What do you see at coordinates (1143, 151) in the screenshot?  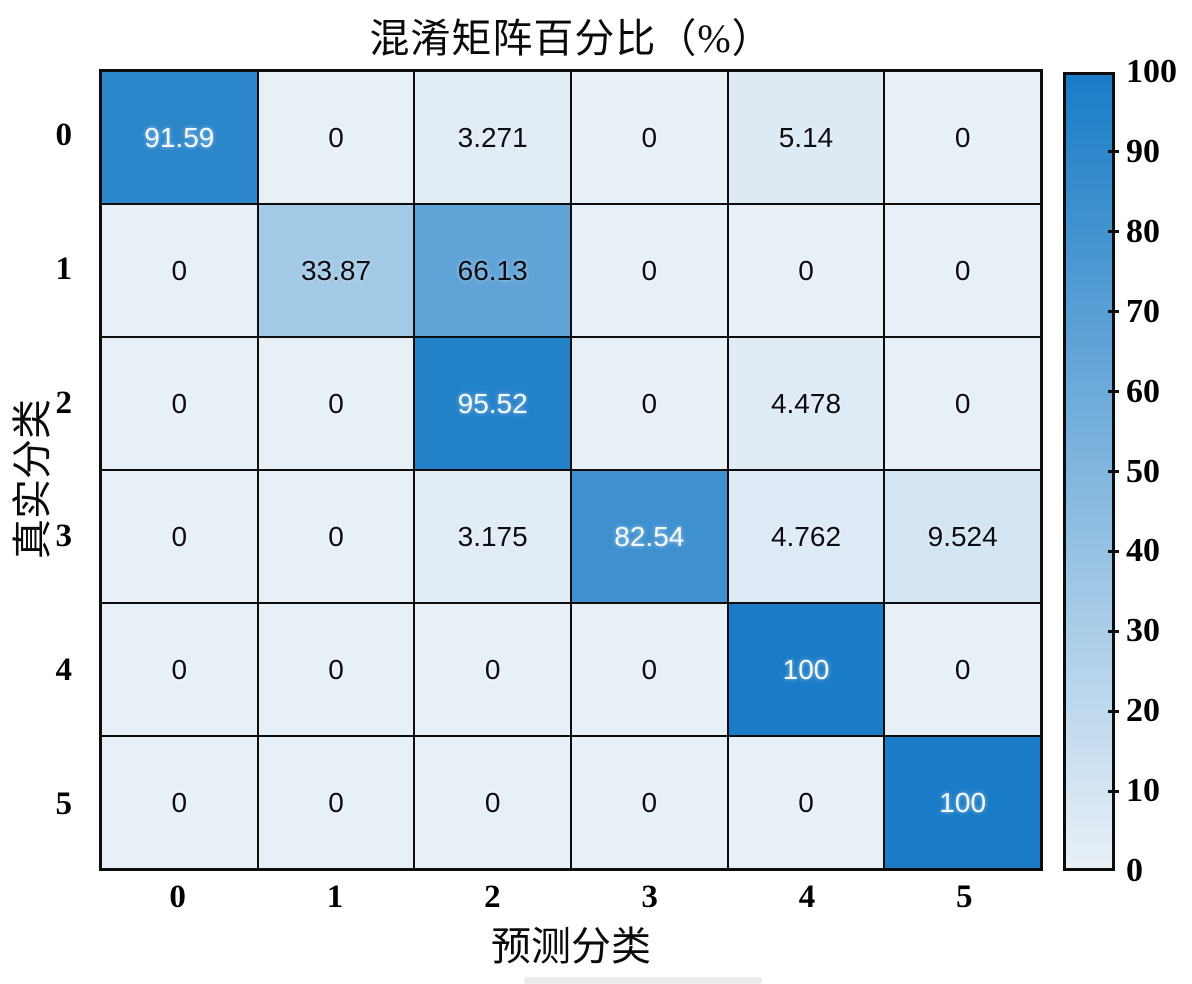 I see `colorbar-tick-label-90: 90` at bounding box center [1143, 151].